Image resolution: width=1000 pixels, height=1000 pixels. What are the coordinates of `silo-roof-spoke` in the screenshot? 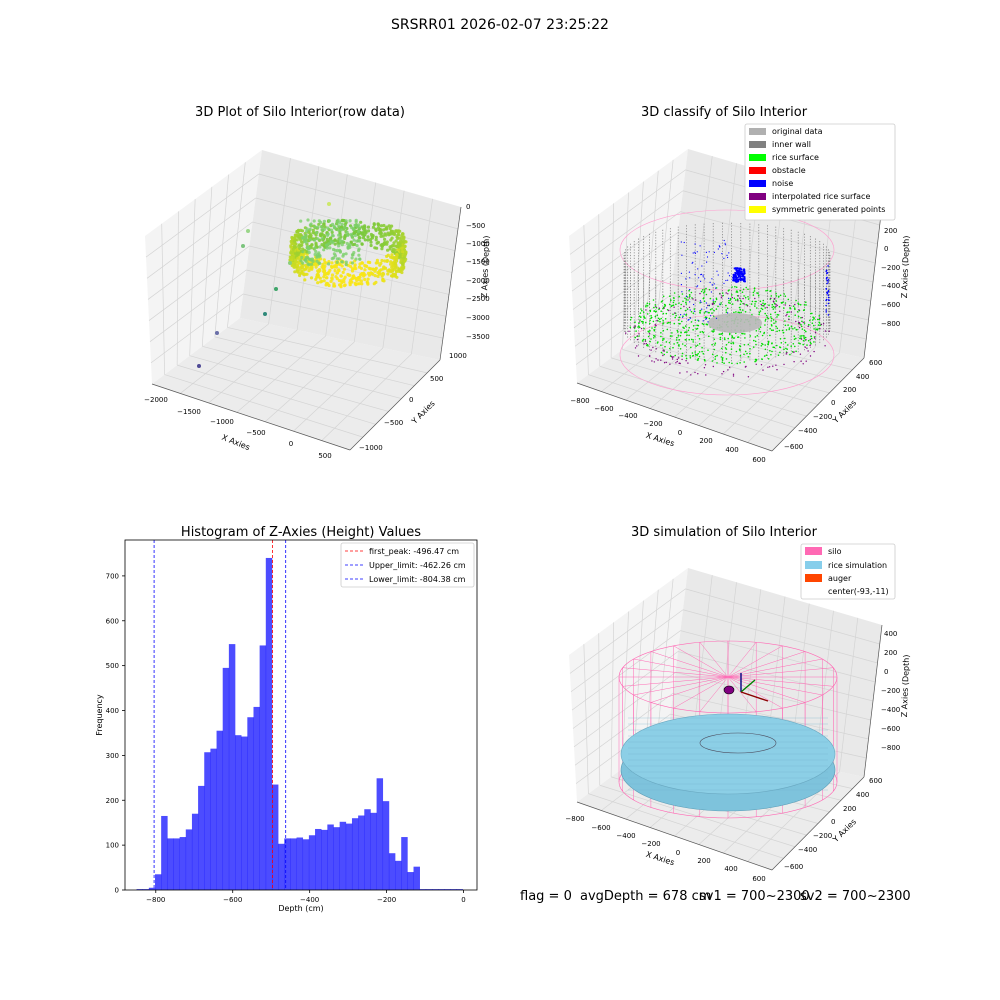 It's located at (701, 692).